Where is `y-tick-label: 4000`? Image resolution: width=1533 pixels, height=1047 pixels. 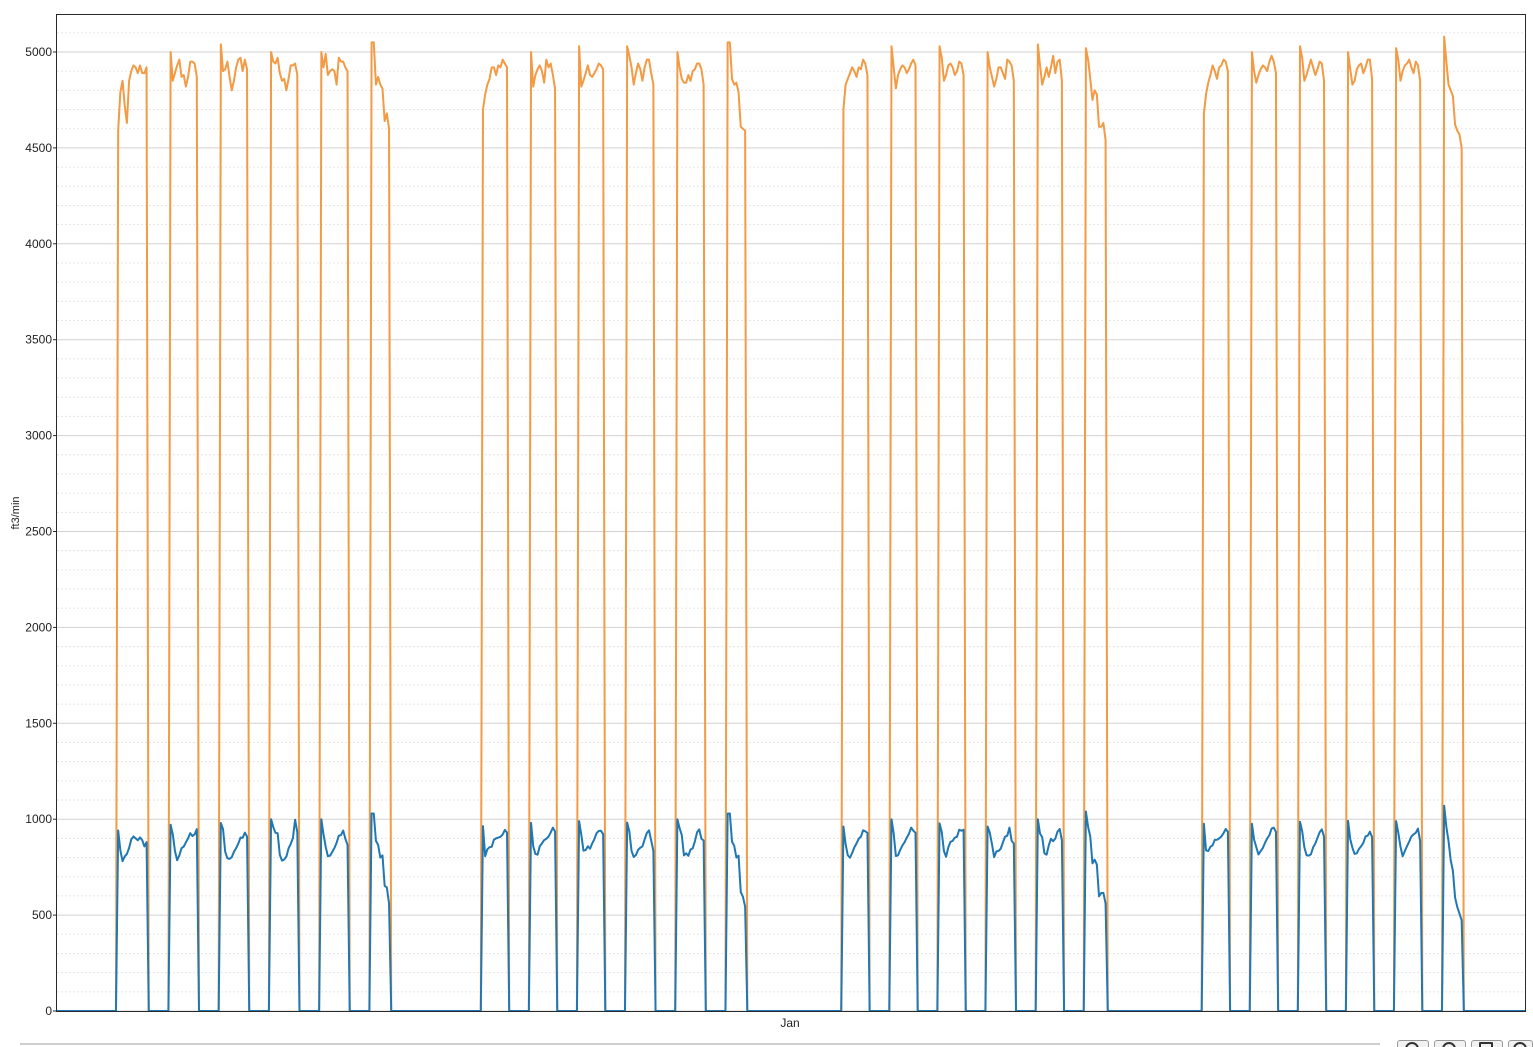
y-tick-label: 4000 is located at coordinates (38, 244).